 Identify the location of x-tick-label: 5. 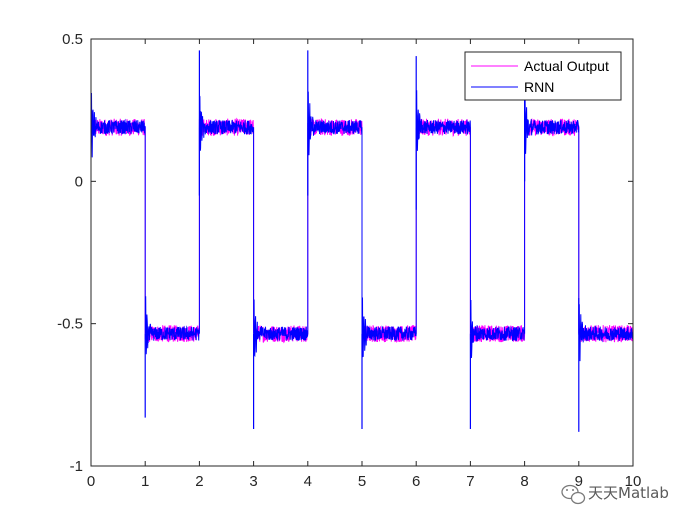
(362, 481).